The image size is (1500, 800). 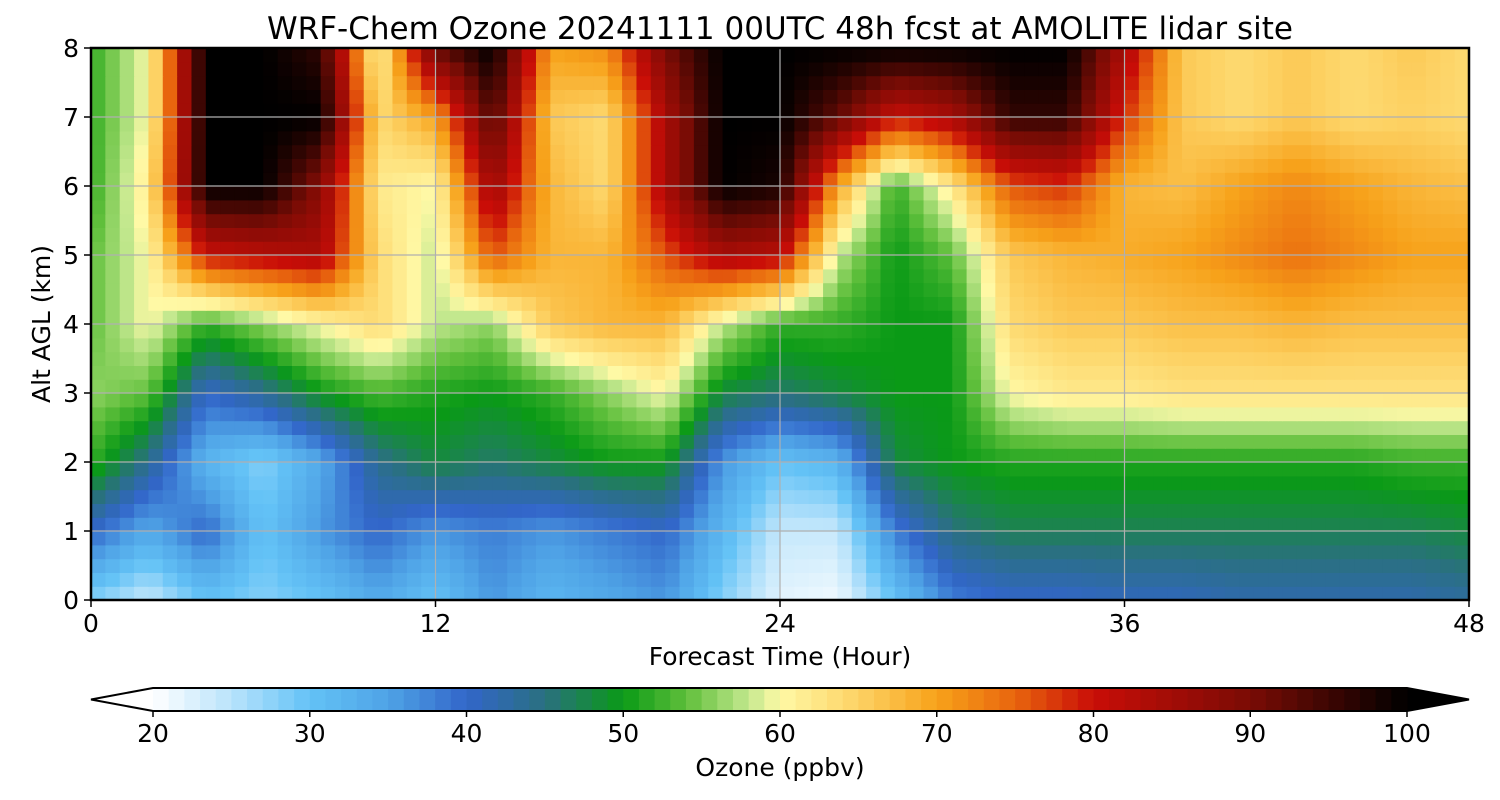 What do you see at coordinates (937, 733) in the screenshot?
I see `colorbar-tick-label: 70` at bounding box center [937, 733].